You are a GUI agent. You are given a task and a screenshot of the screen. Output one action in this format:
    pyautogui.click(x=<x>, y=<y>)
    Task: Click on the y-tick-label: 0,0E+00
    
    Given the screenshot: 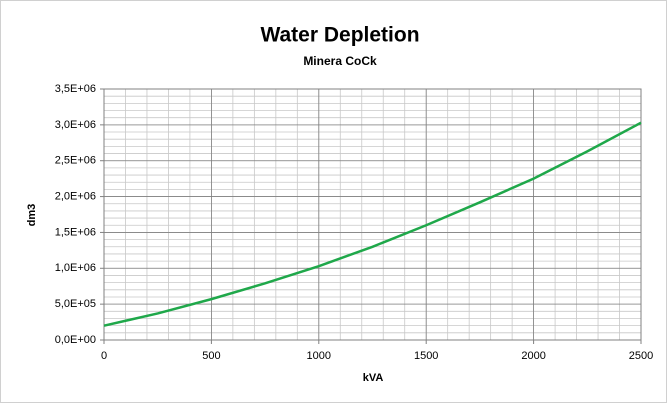 What is the action you would take?
    pyautogui.click(x=75, y=340)
    